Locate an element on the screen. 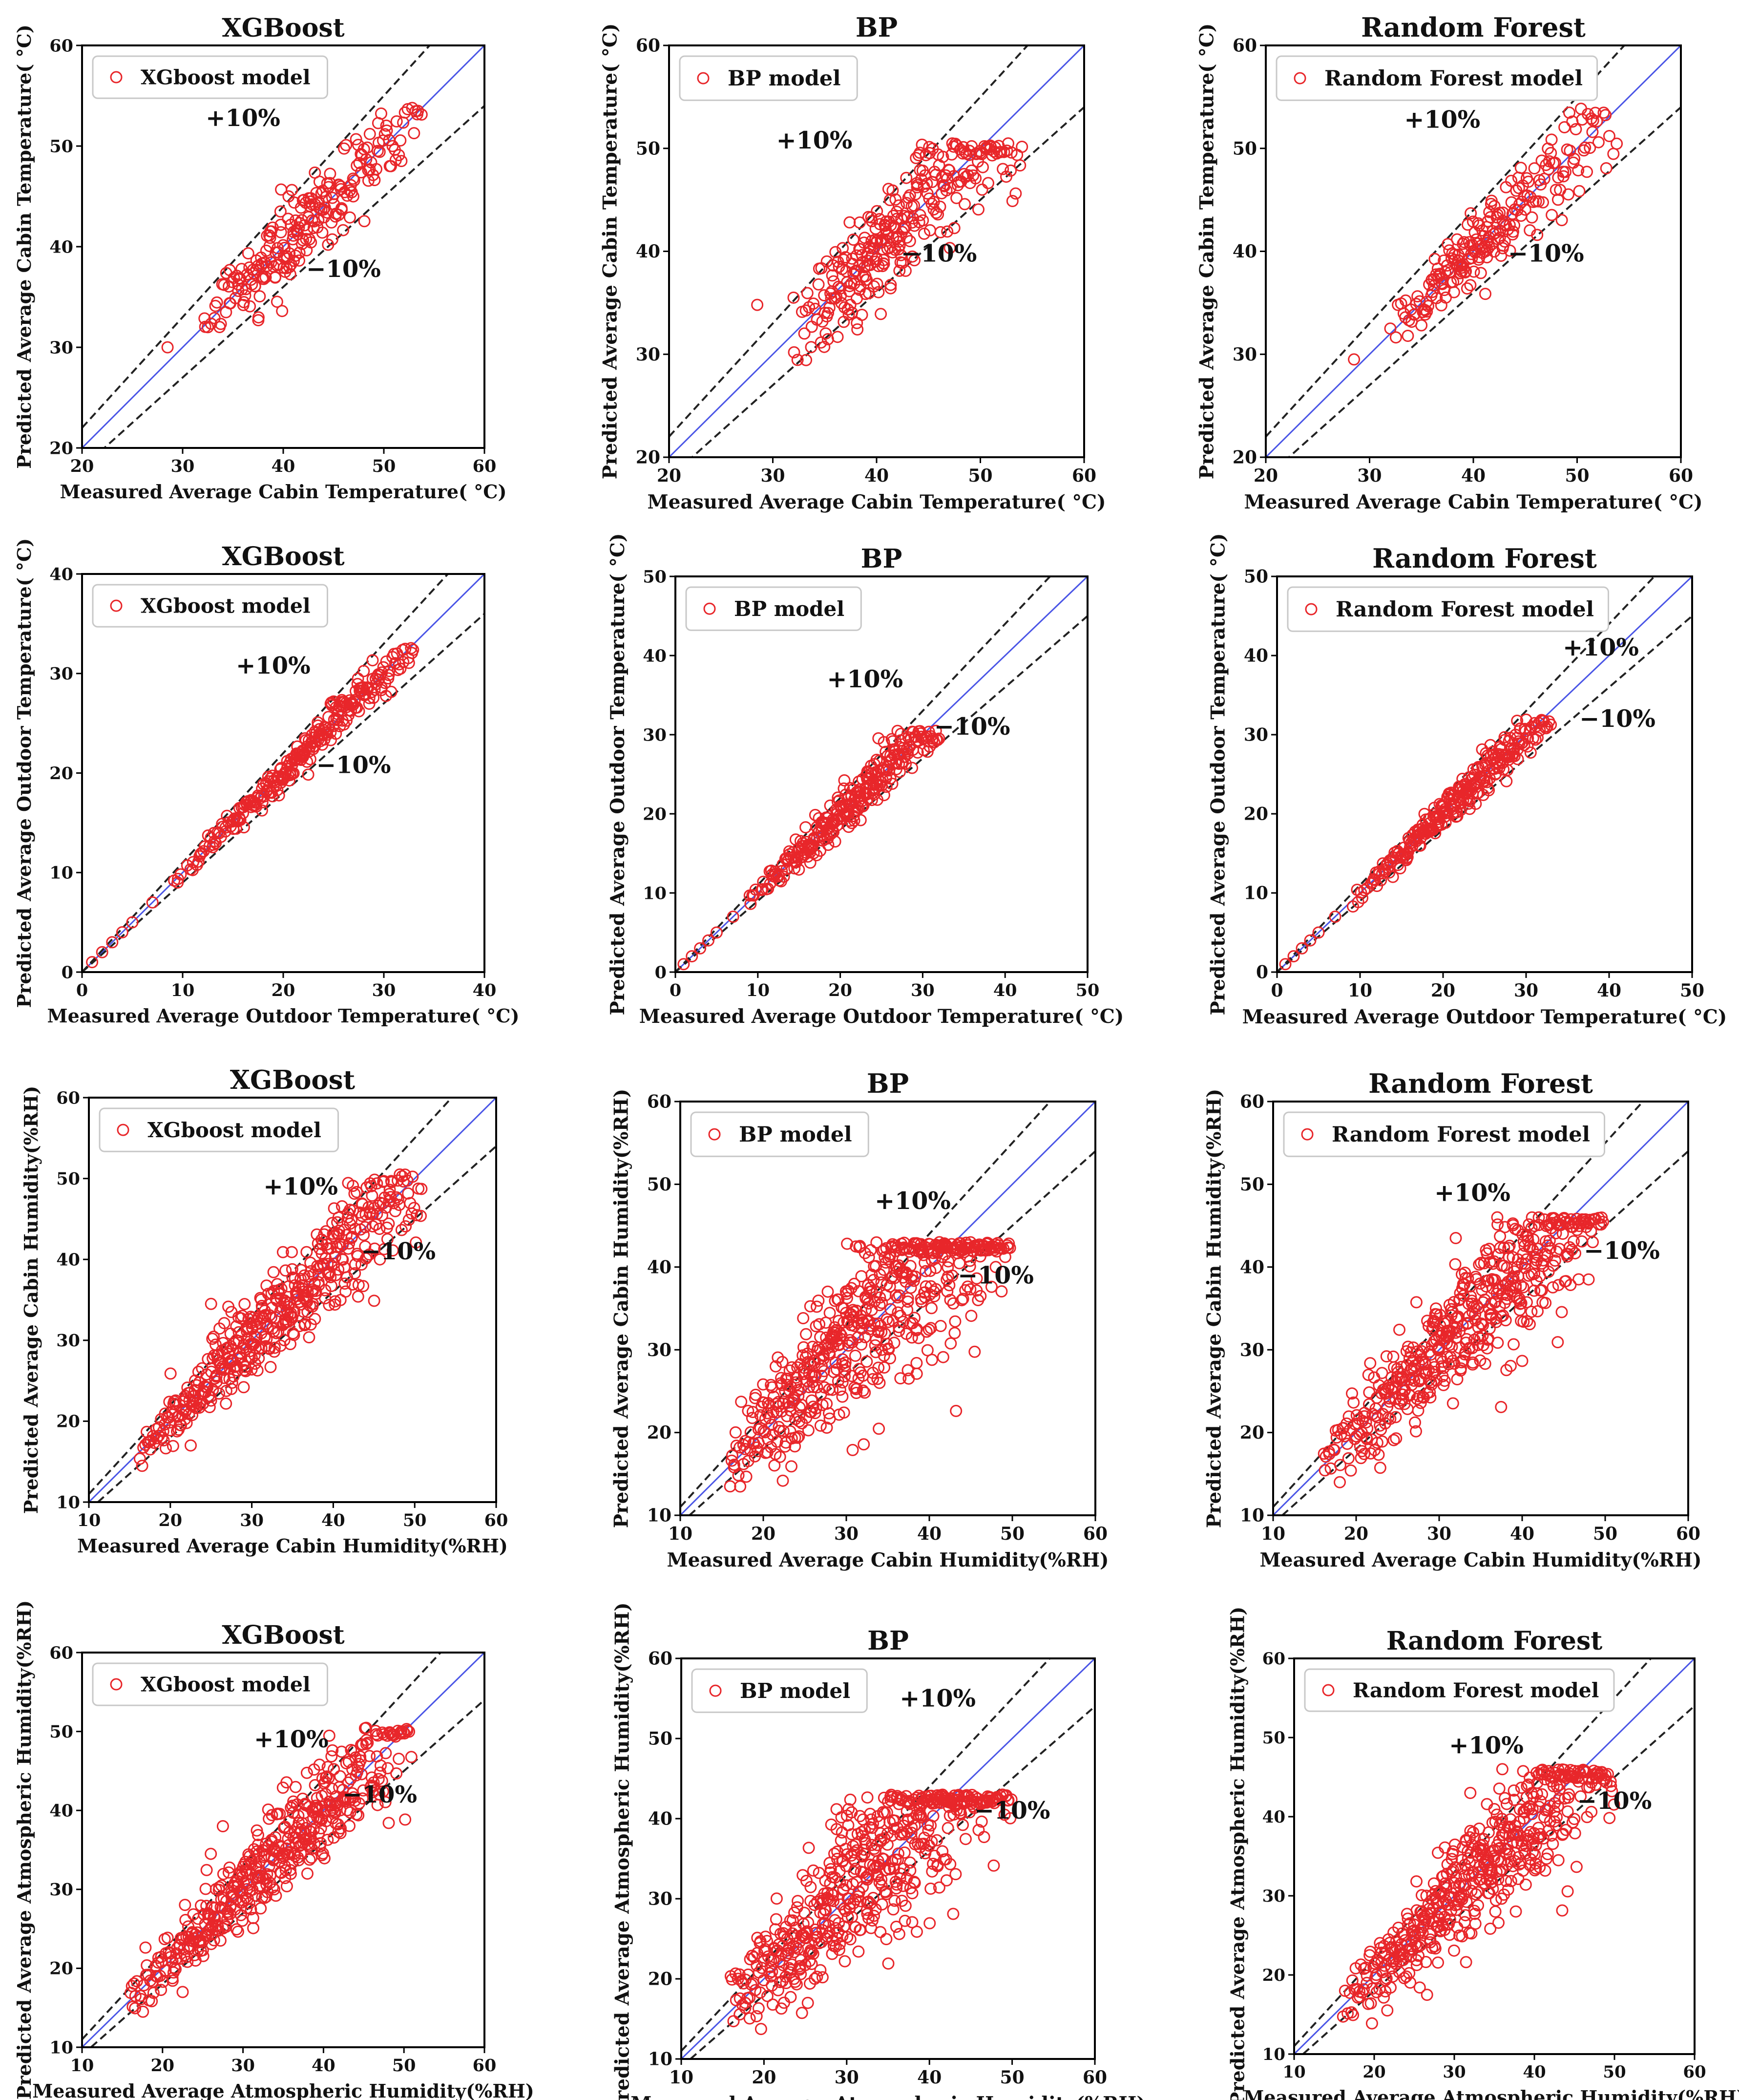  plus-10-line is located at coordinates (271, 1296).